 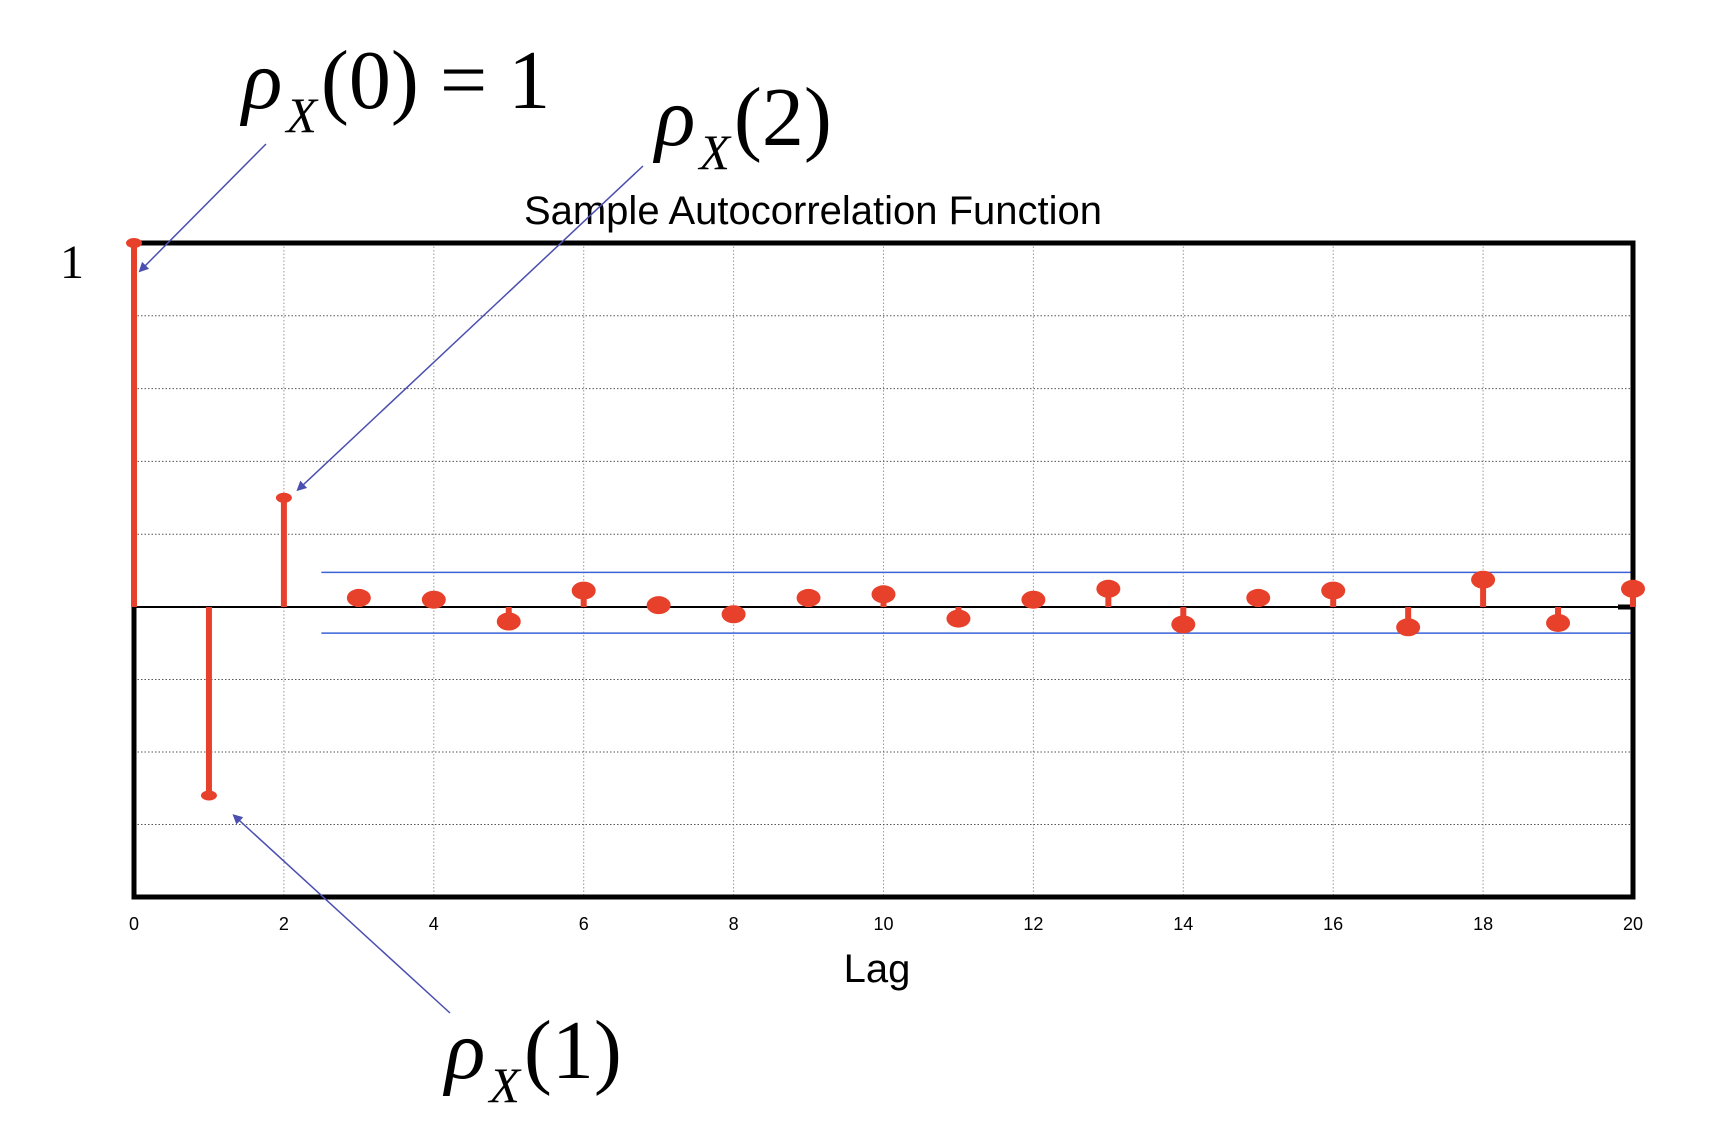 I want to click on x-tick-label: 4, so click(x=434, y=924).